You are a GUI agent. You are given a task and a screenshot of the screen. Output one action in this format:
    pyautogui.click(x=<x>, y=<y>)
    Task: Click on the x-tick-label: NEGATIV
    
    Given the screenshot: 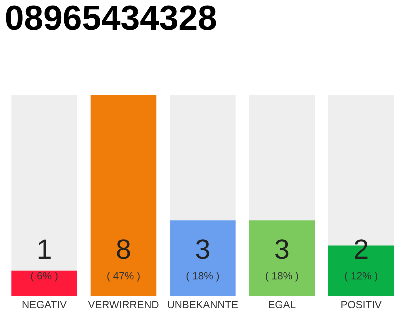 What is the action you would take?
    pyautogui.click(x=44, y=305)
    